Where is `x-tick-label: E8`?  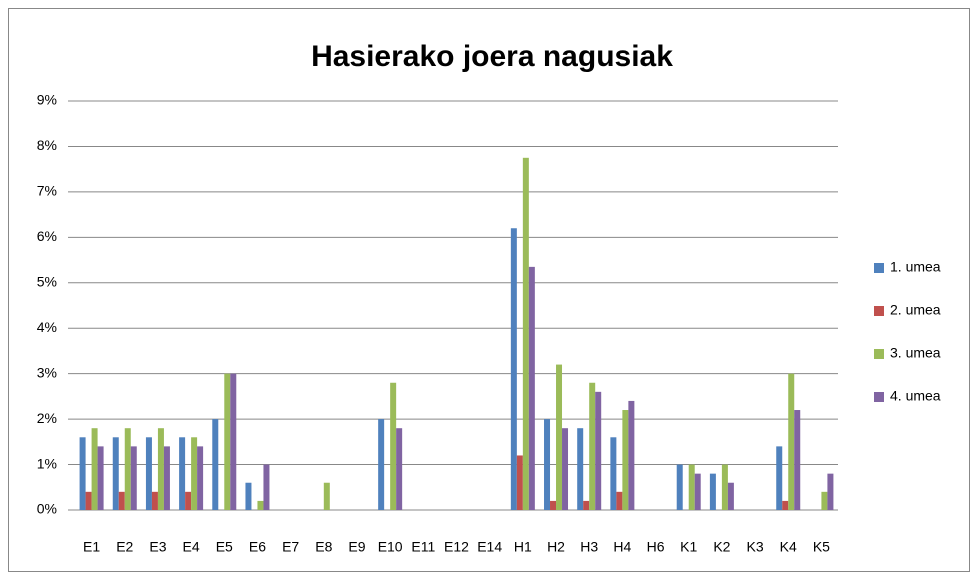 x-tick-label: E8 is located at coordinates (323, 547).